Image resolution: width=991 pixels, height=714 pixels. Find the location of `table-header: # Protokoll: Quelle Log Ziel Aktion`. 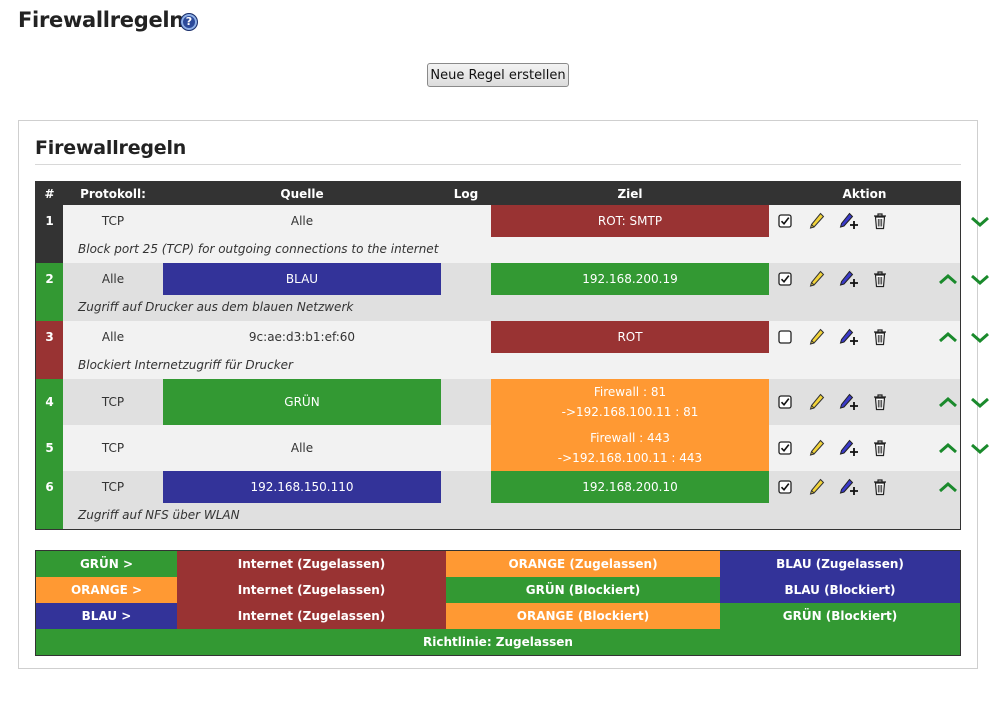

table-header: # Protokoll: Quelle Log Ziel Aktion is located at coordinates (498, 193).